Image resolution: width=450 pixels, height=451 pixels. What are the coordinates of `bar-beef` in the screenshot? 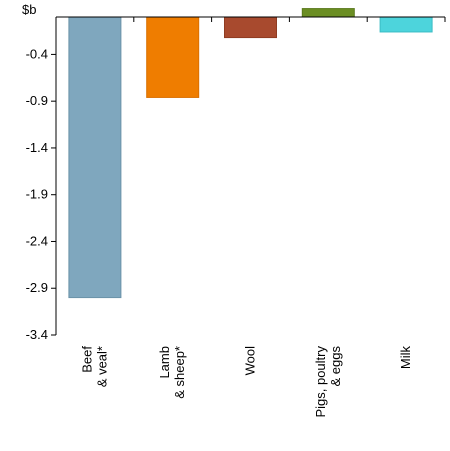 It's located at (95, 157).